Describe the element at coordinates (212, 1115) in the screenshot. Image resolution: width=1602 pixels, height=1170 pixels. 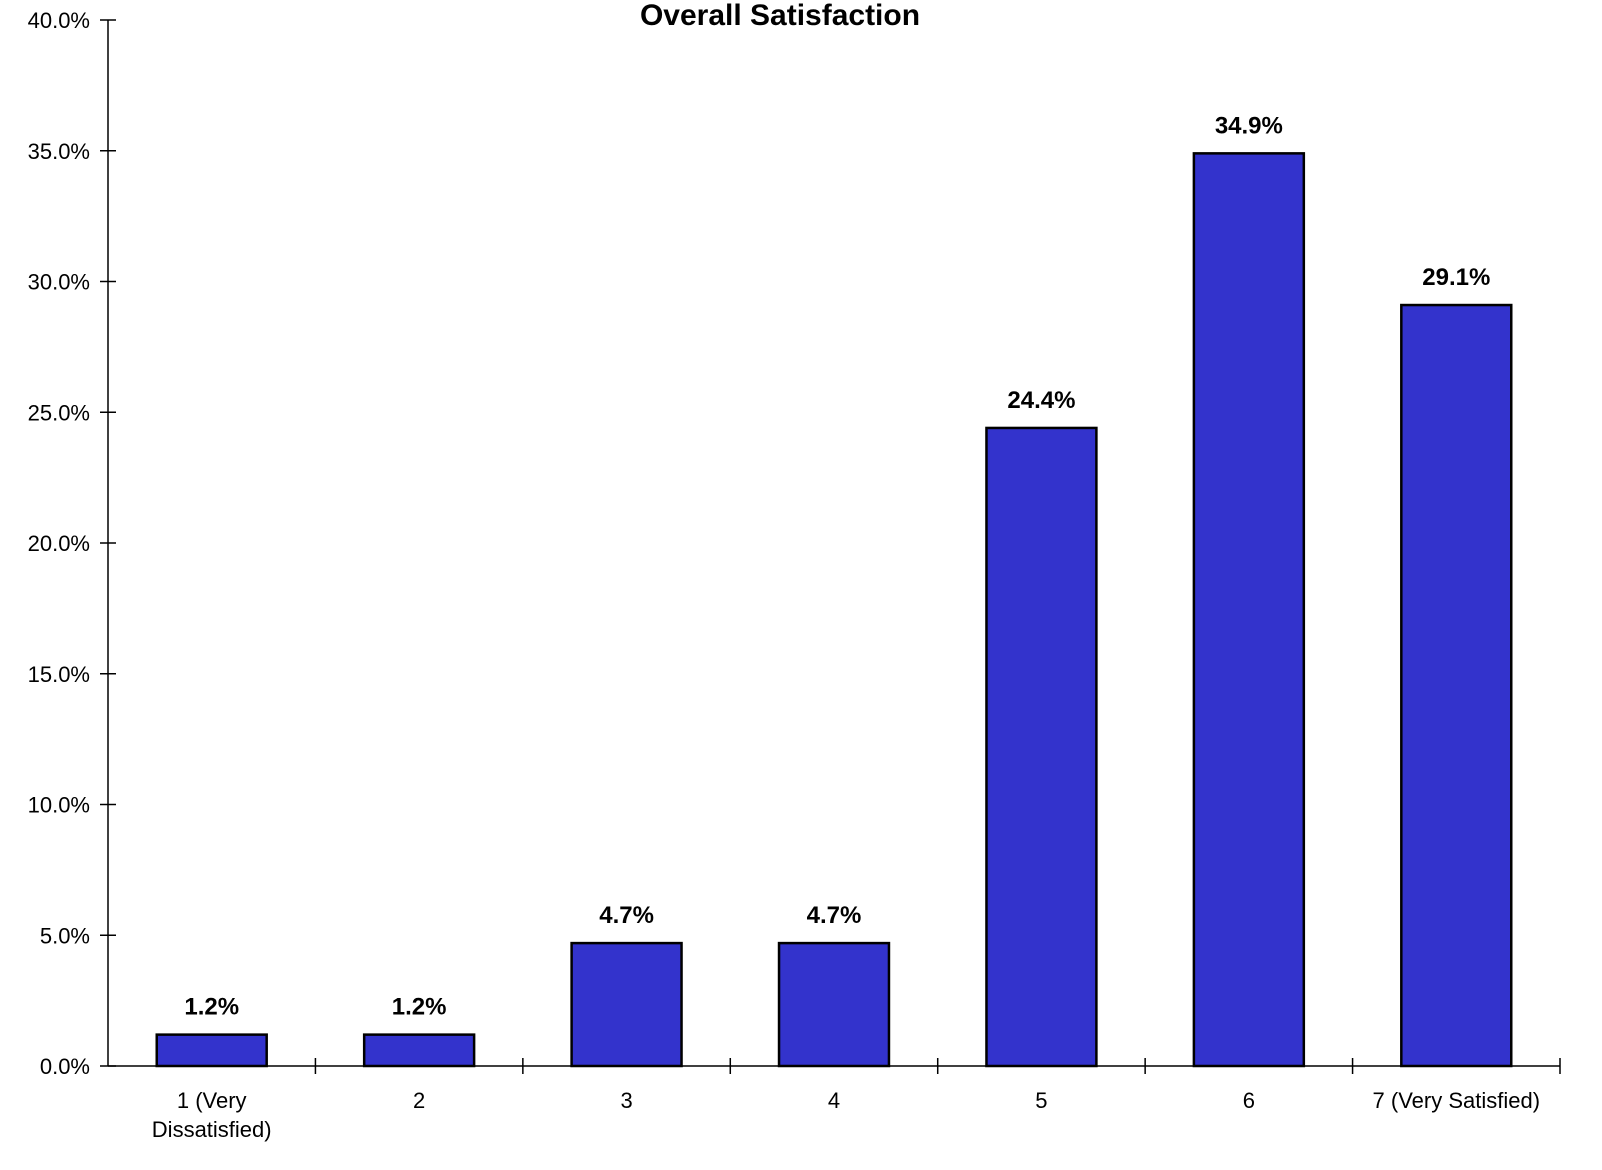
I see `x-tick-label: 1 (Very Dissatisfied)` at that location.